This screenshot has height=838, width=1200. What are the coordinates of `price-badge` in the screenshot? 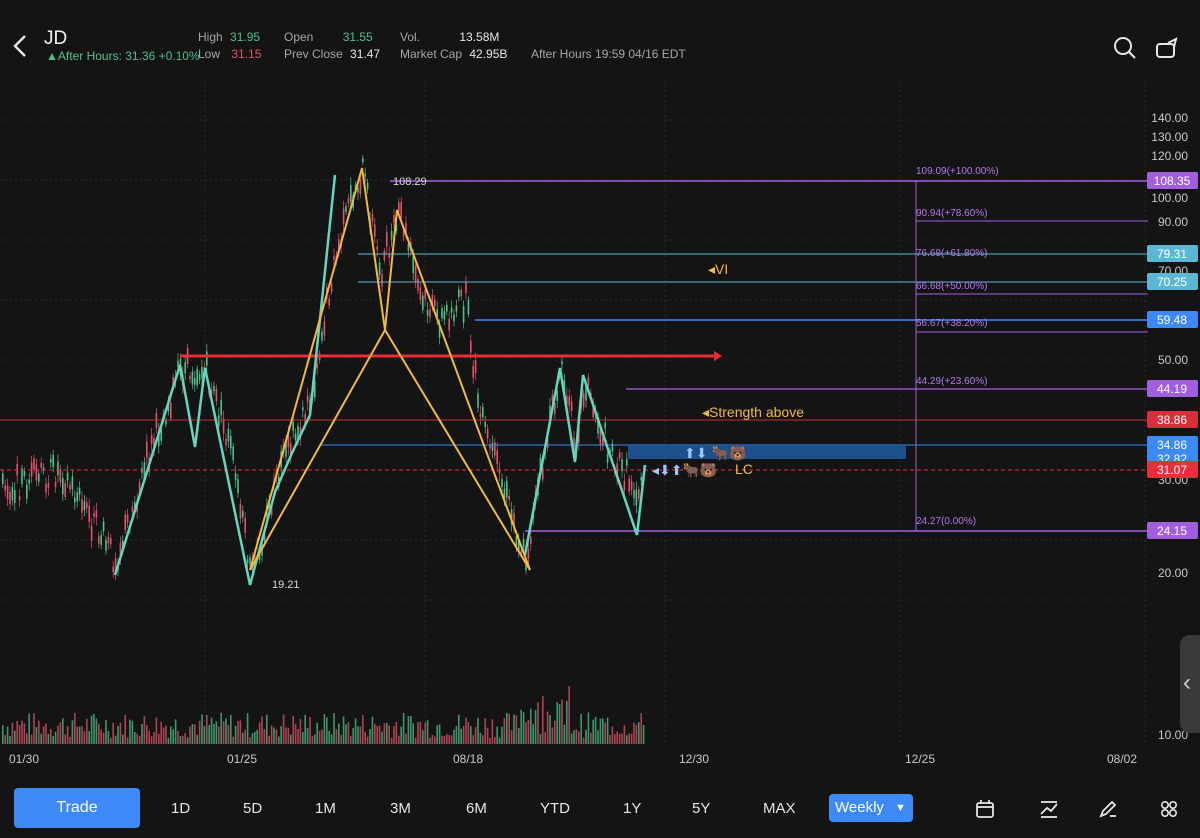 It's located at (1172, 469).